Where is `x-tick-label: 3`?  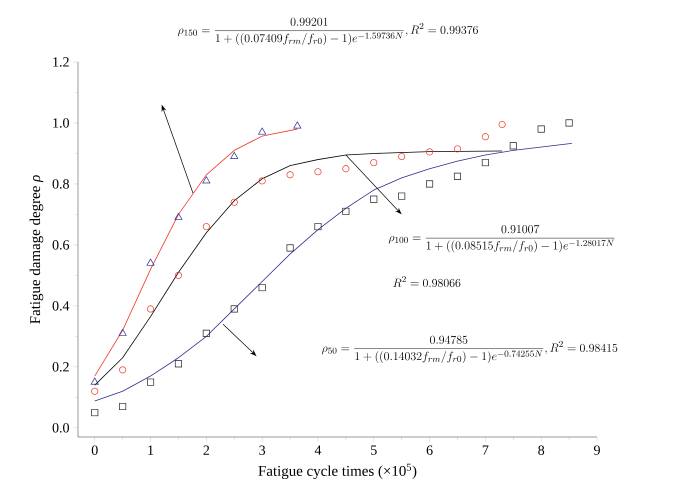 x-tick-label: 3 is located at coordinates (262, 450).